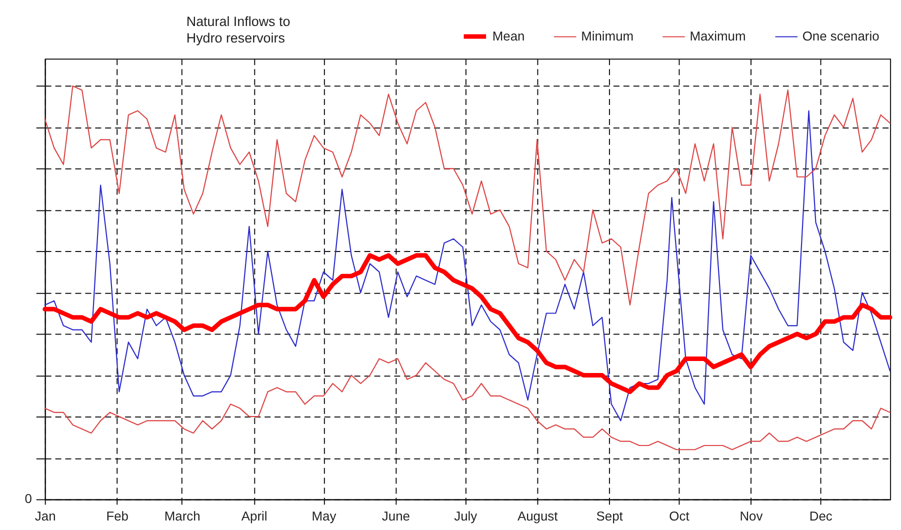  Describe the element at coordinates (718, 36) in the screenshot. I see `legend-label: Maximum` at that location.